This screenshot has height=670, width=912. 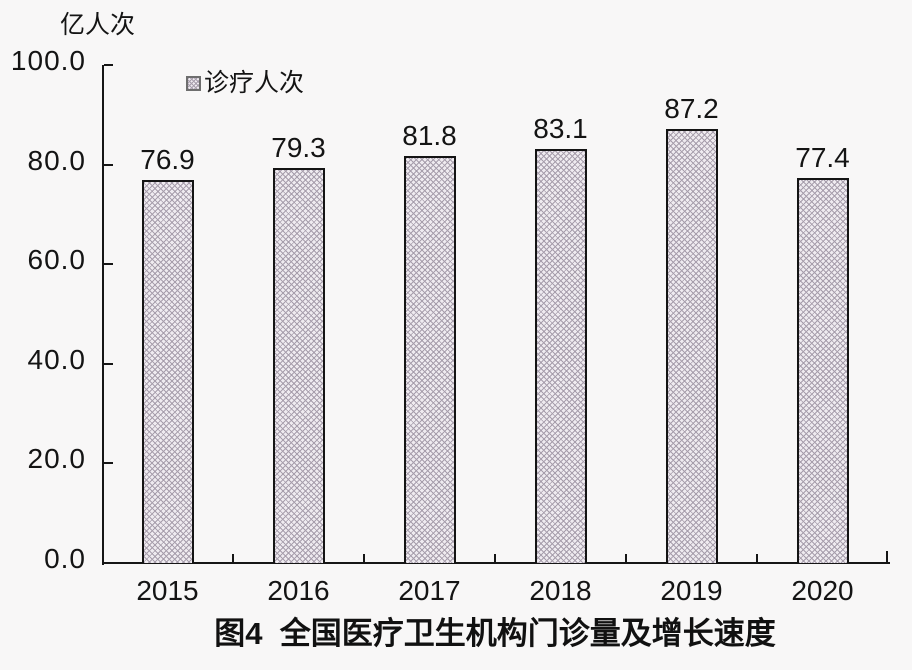 I want to click on y-axis-tick-label: 100.0, so click(x=48, y=60).